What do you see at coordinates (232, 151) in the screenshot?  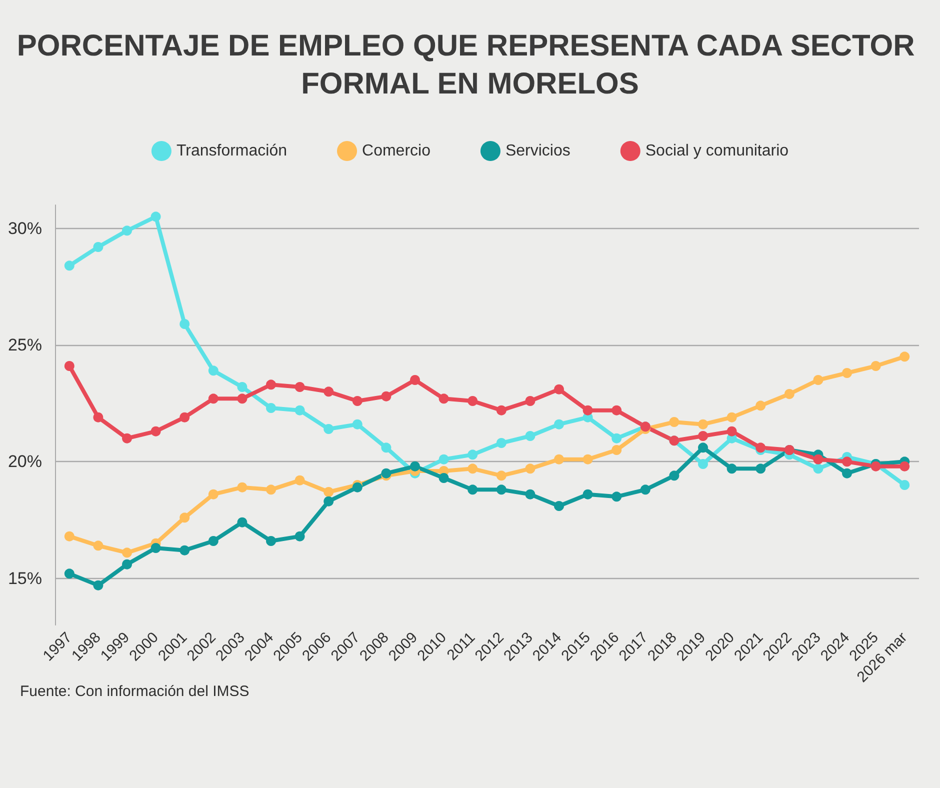 I see `legend-label: Transformación` at bounding box center [232, 151].